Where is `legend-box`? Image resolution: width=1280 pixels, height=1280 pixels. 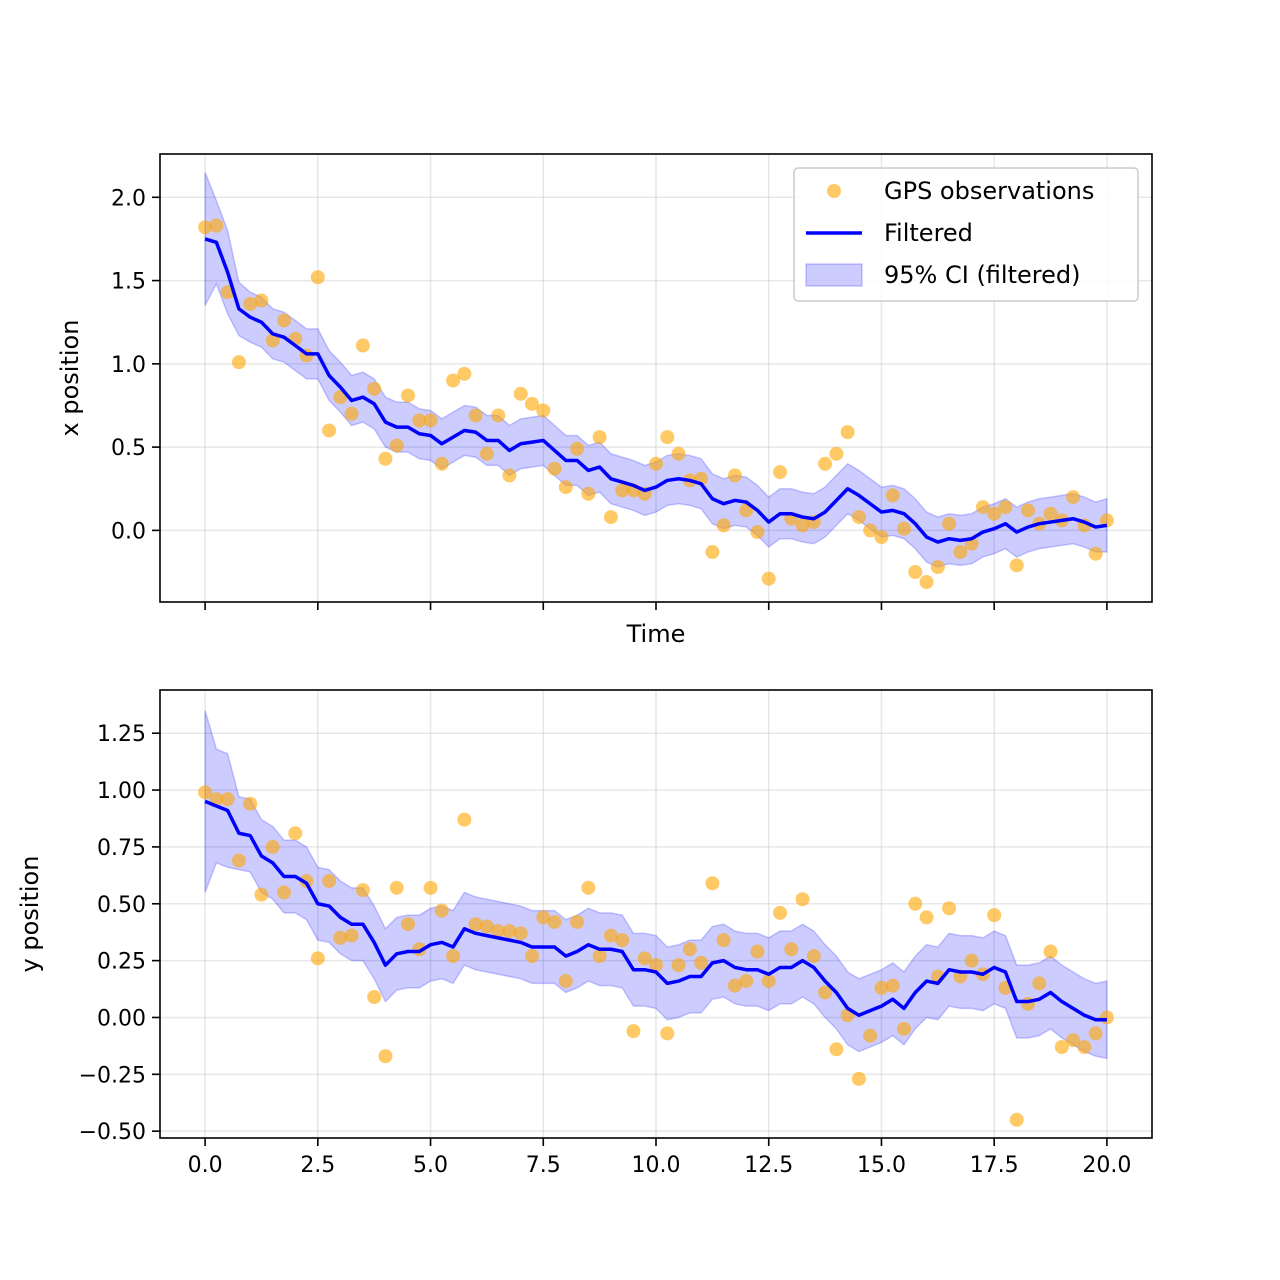
legend-box is located at coordinates (966, 234).